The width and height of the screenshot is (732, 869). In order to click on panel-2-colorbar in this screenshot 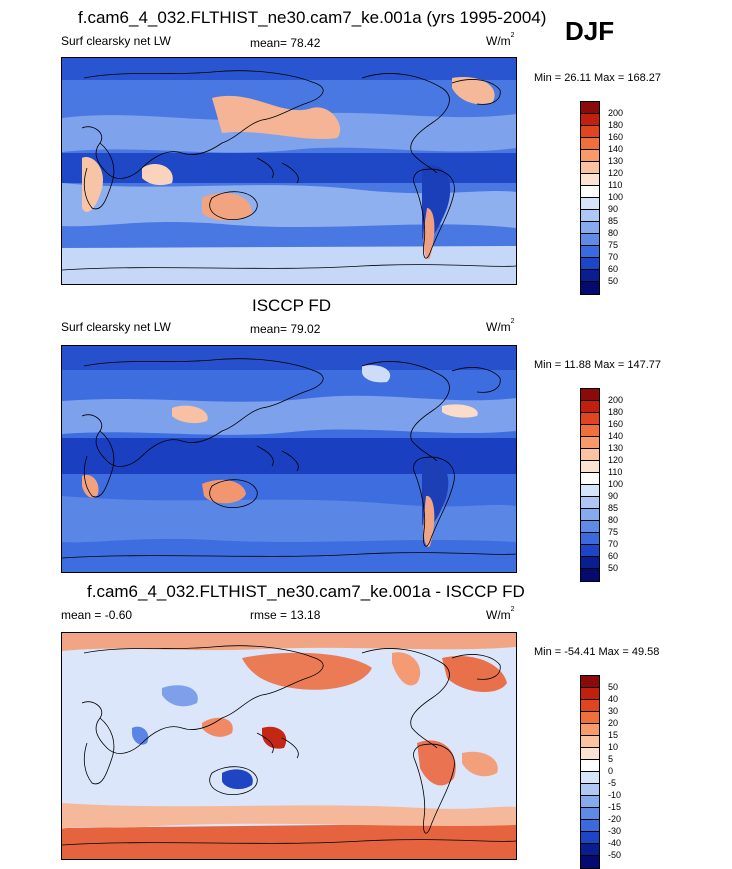, I will do `click(590, 485)`.